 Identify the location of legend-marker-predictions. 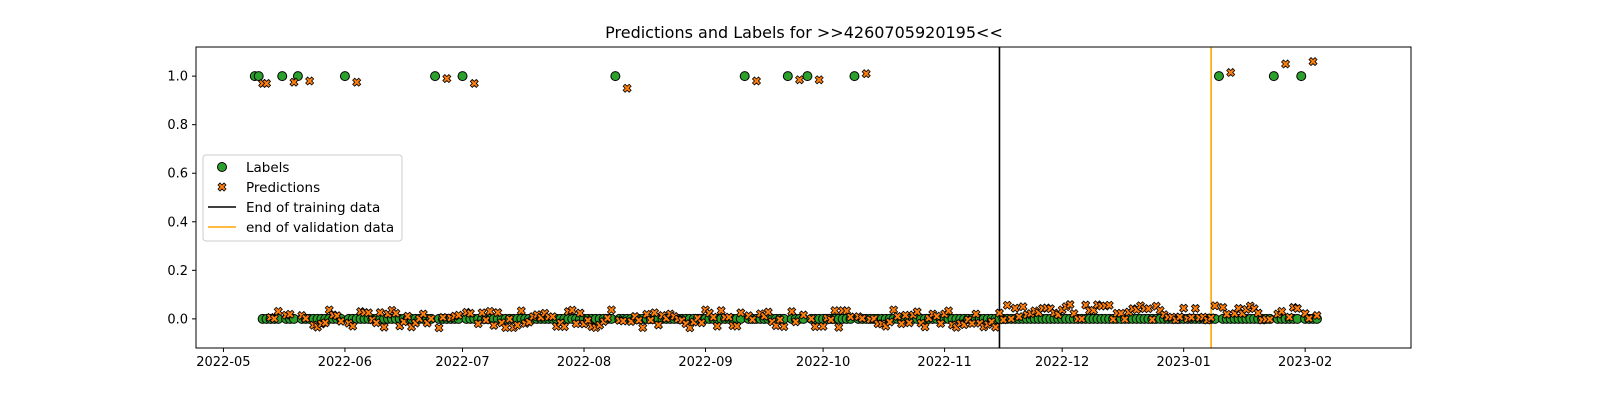
(222, 187).